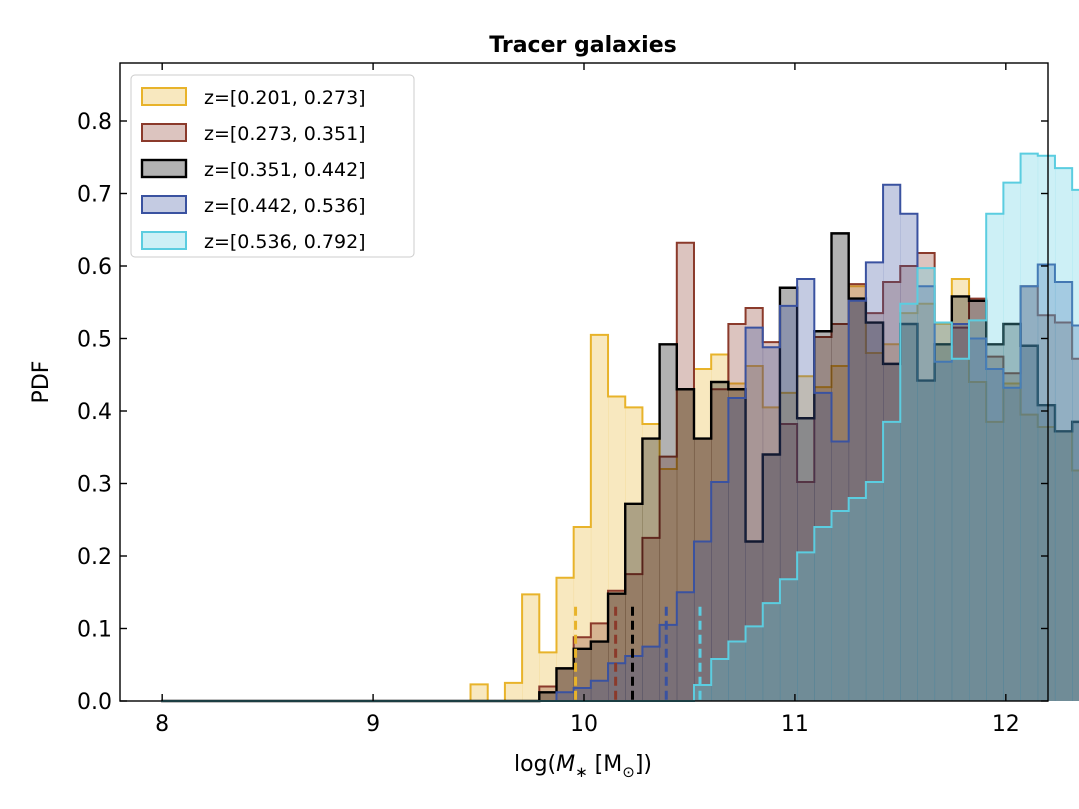  Describe the element at coordinates (94, 702) in the screenshot. I see `y-tick-label: 0.0` at that location.